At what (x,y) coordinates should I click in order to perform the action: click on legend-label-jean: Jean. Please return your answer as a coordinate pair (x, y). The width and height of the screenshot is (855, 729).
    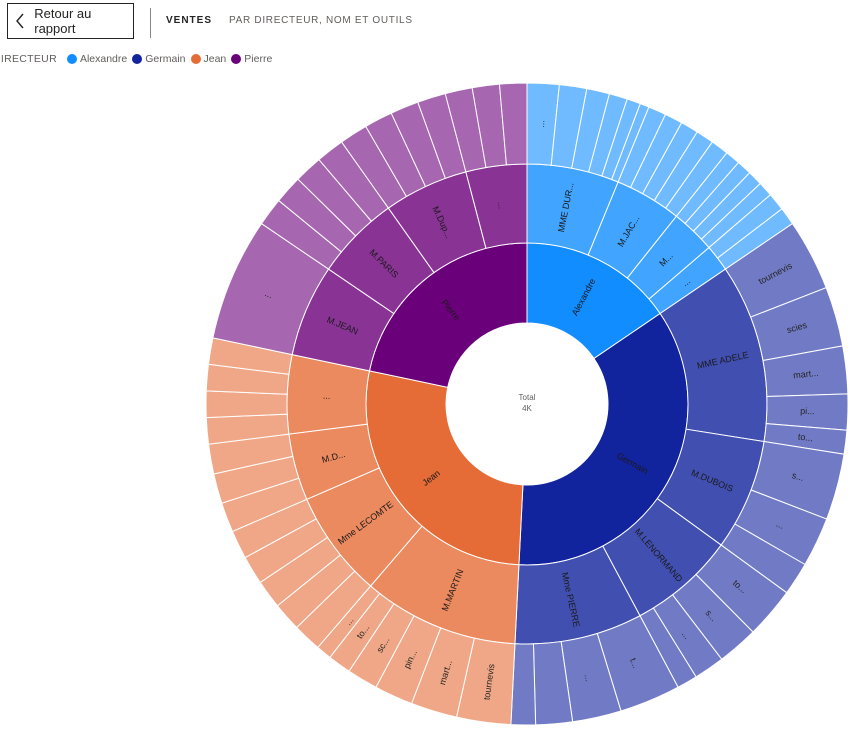
    Looking at the image, I should click on (215, 59).